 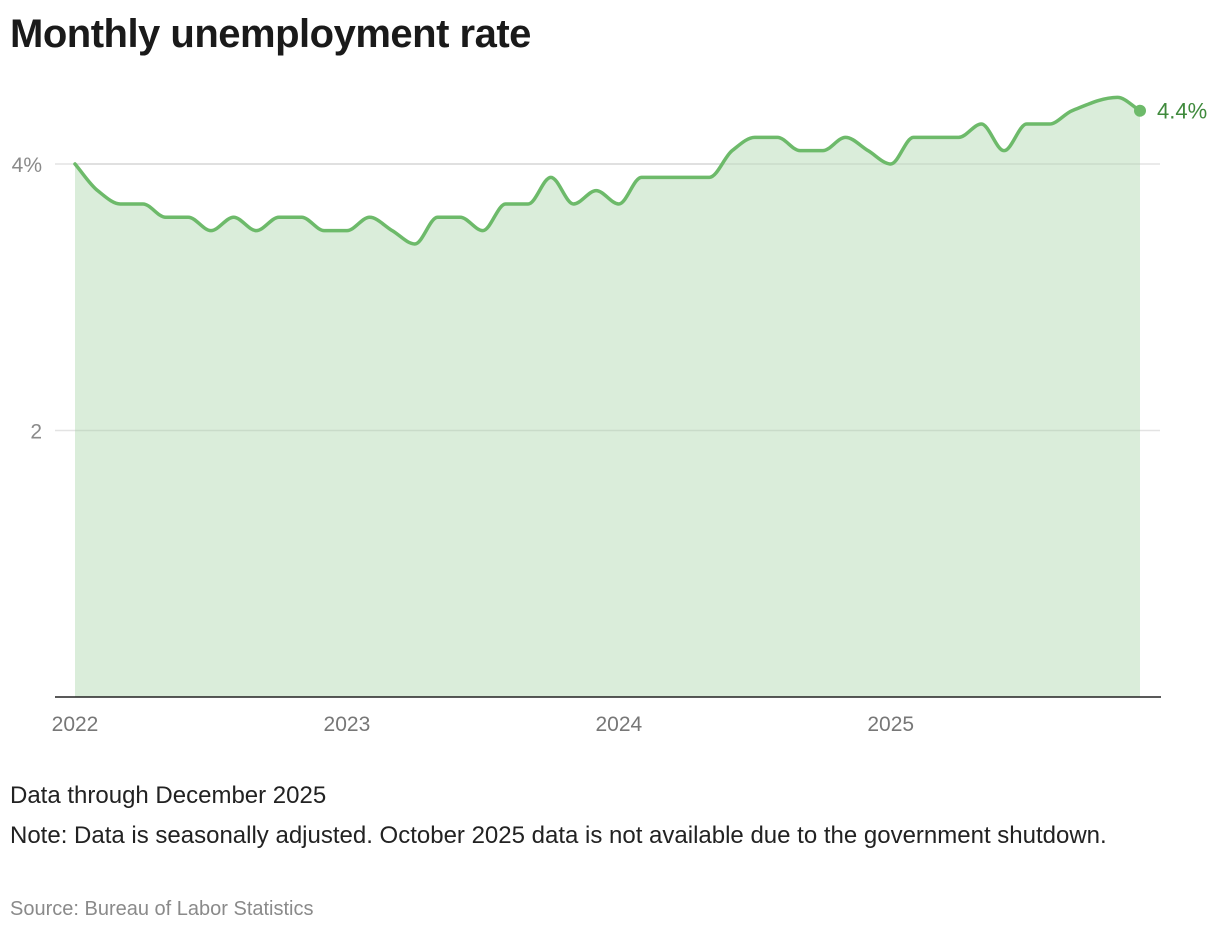 What do you see at coordinates (27, 165) in the screenshot?
I see `y-tick-label: 4%` at bounding box center [27, 165].